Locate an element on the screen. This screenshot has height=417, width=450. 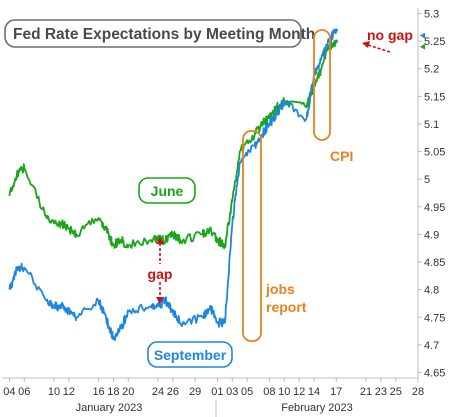
x-tick-label: 16 is located at coordinates (98, 392).